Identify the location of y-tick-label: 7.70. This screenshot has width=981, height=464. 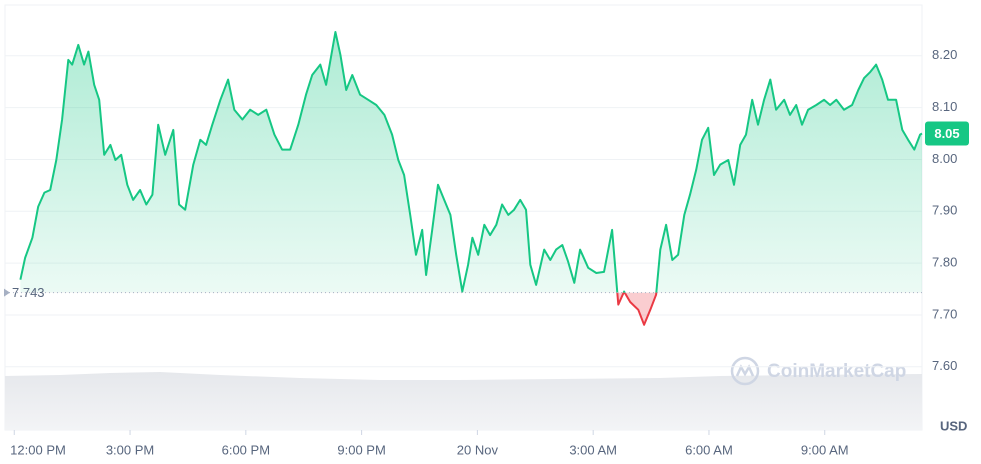
(944, 313).